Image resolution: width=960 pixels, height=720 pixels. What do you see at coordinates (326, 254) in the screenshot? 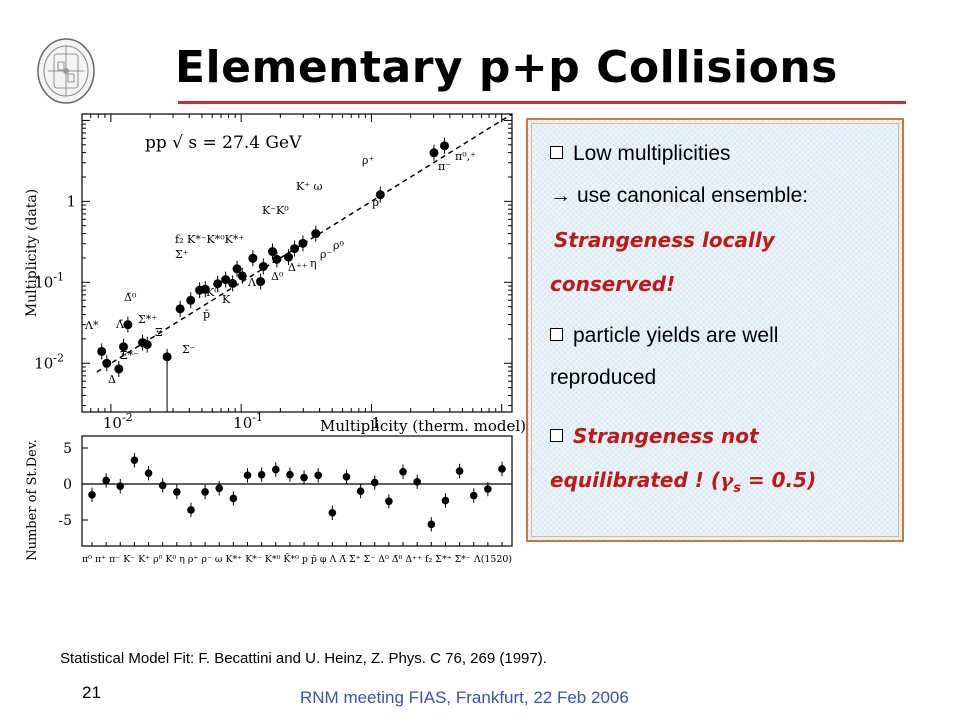
I see `particle-label-rho-minus: ρ⁻` at bounding box center [326, 254].